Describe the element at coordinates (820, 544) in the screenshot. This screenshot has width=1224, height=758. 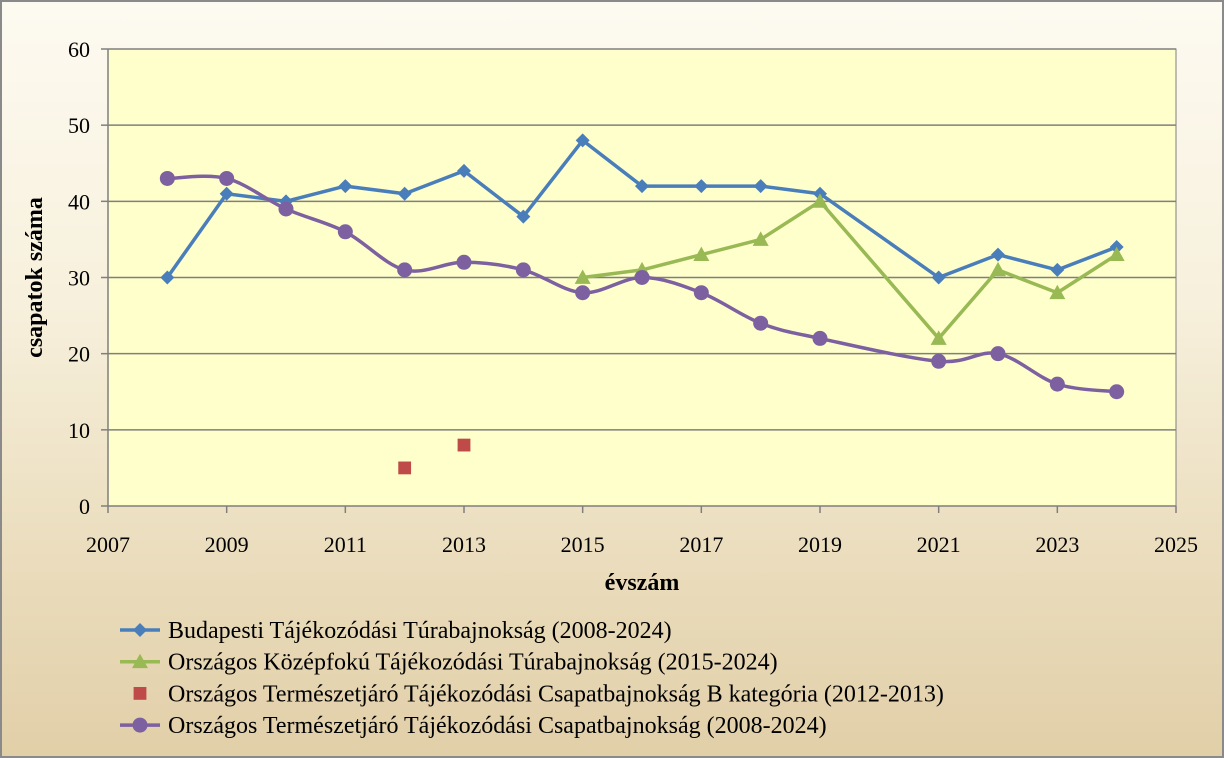
I see `x-tick-label: 2019` at that location.